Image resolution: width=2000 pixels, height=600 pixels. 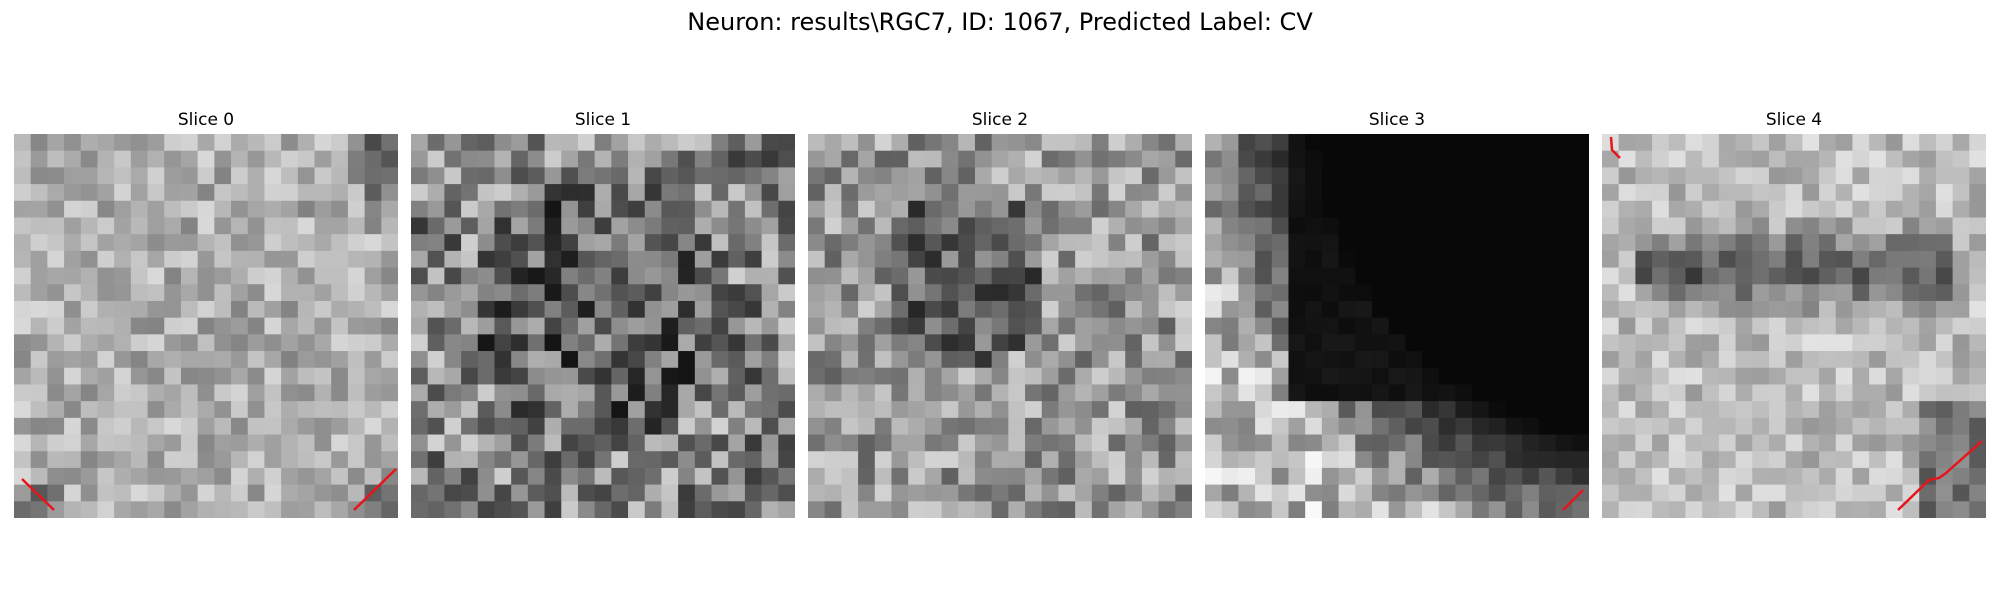 I want to click on slice-title-2: Slice 2, so click(x=1000, y=120).